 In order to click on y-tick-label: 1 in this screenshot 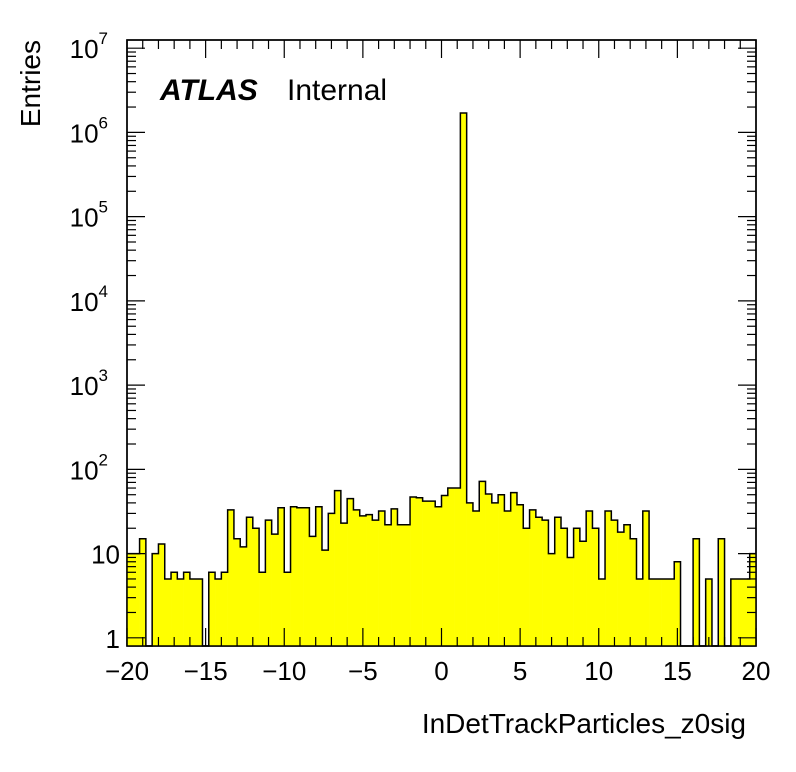, I will do `click(113, 639)`.